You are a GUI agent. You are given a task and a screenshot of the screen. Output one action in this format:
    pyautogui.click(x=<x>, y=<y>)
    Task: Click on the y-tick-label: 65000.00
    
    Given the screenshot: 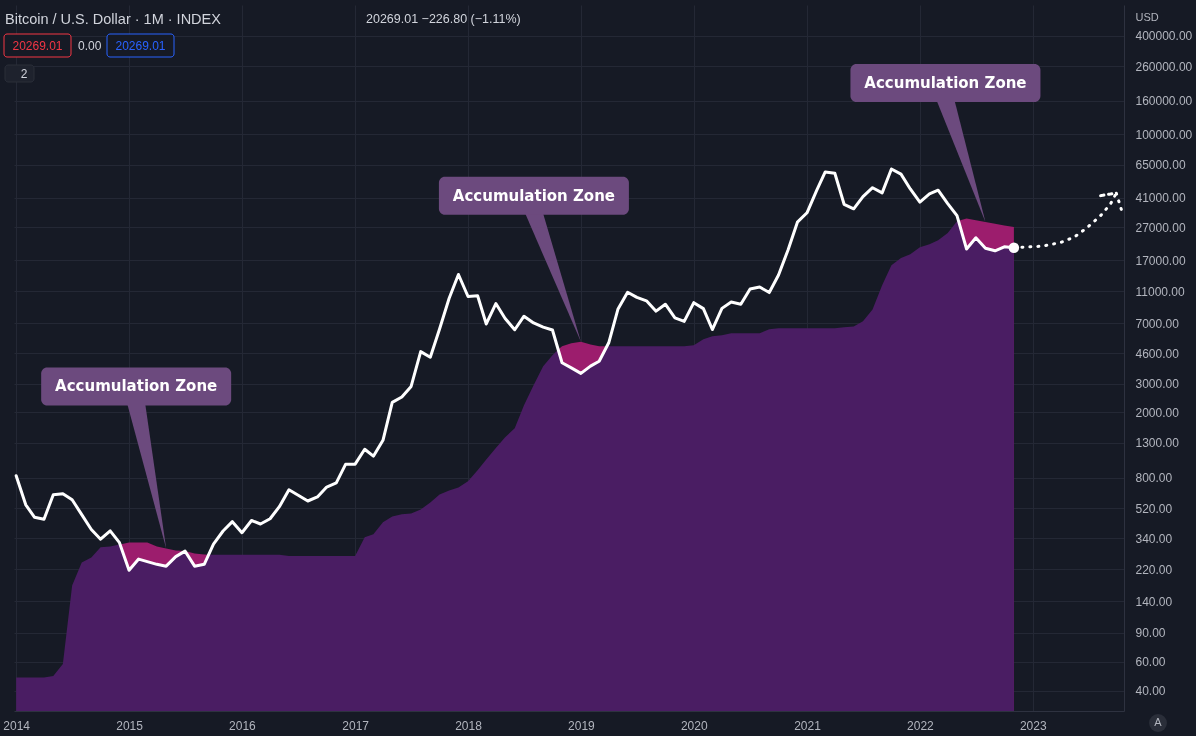 What is the action you would take?
    pyautogui.click(x=1160, y=165)
    